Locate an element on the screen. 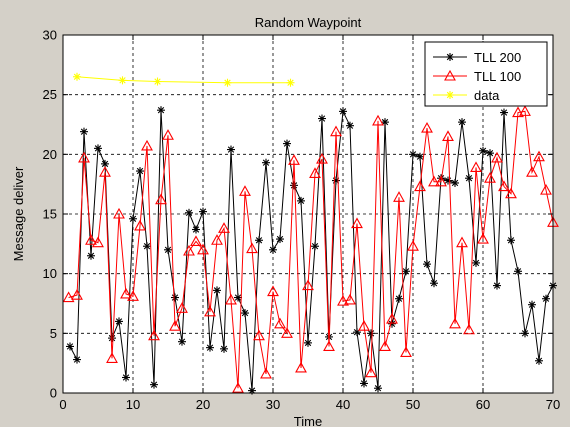 The width and height of the screenshot is (570, 427). legend-label: data is located at coordinates (487, 95).